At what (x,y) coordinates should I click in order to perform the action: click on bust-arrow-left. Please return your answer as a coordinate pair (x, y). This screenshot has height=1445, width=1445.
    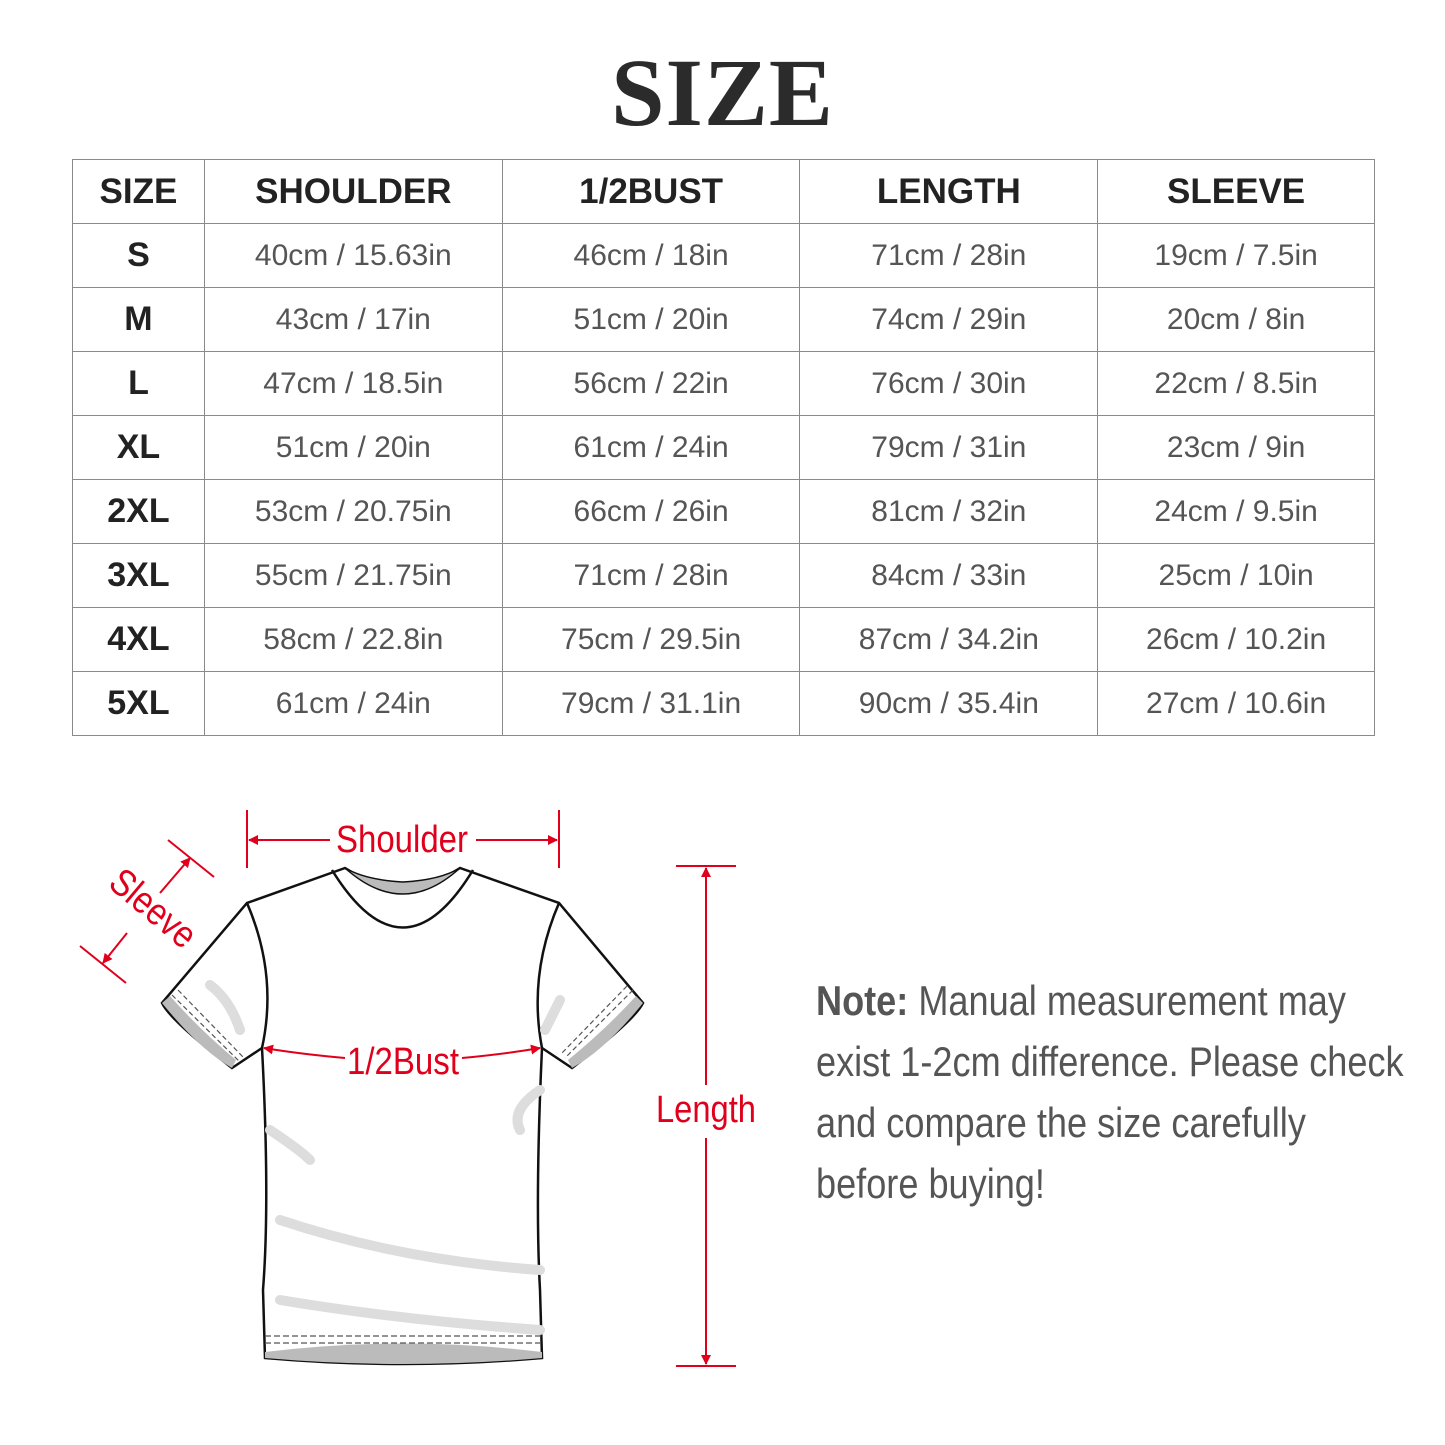
    Looking at the image, I should click on (304, 1051).